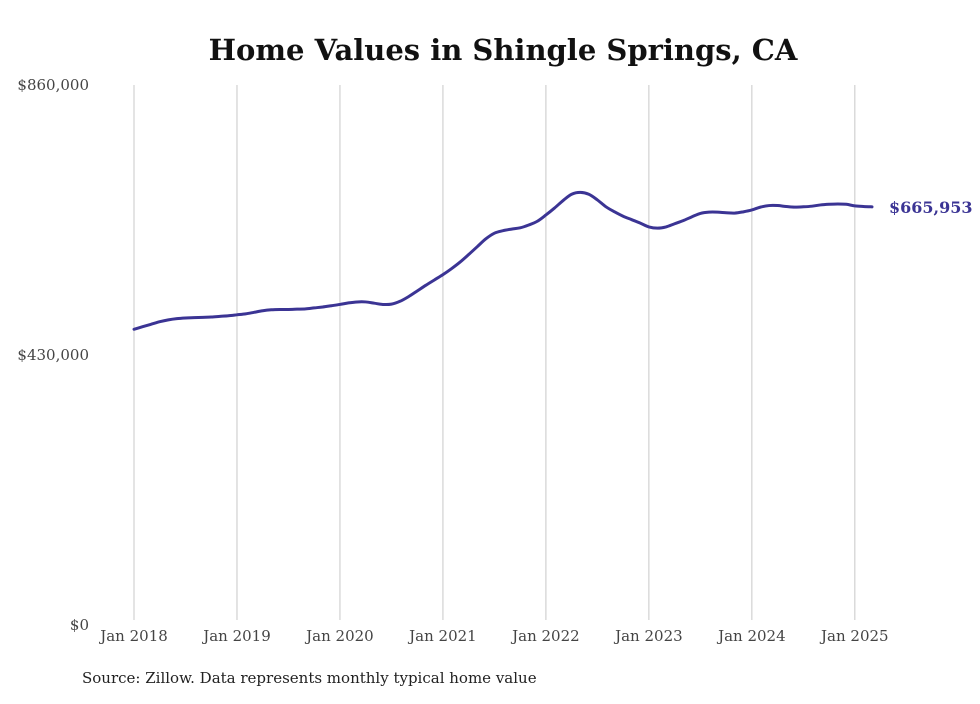 The image size is (980, 704). What do you see at coordinates (854, 636) in the screenshot?
I see `x-tick-label-7: Jan 2025` at bounding box center [854, 636].